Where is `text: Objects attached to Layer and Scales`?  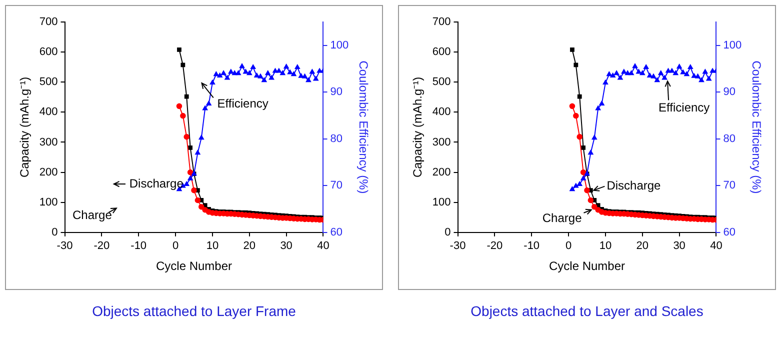 text: Objects attached to Layer and Scales is located at coordinates (587, 311).